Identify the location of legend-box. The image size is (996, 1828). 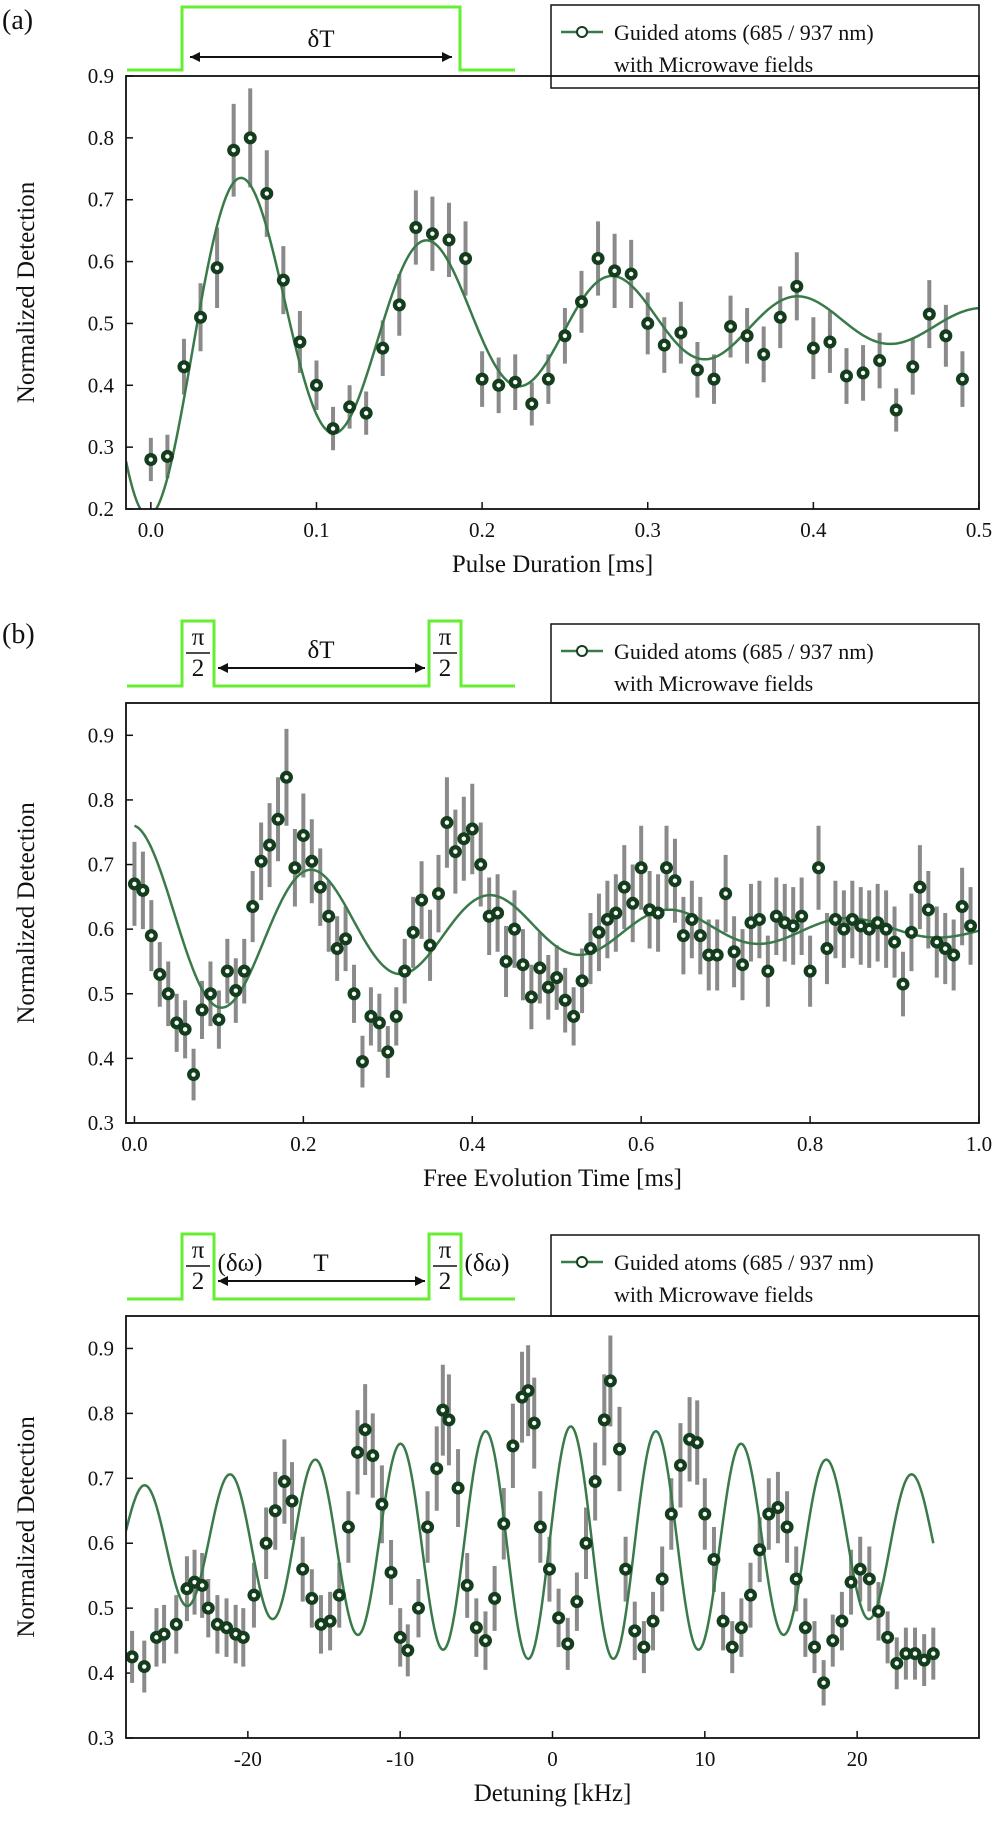
(765, 663).